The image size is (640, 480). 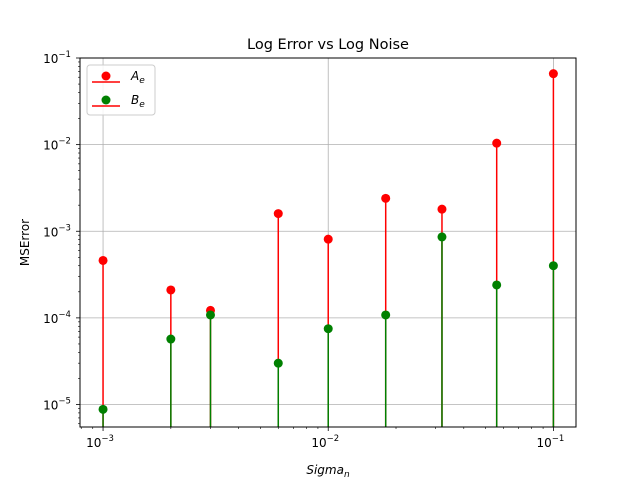 I want to click on y-tick-label-3-exponent: −2, so click(x=64, y=142).